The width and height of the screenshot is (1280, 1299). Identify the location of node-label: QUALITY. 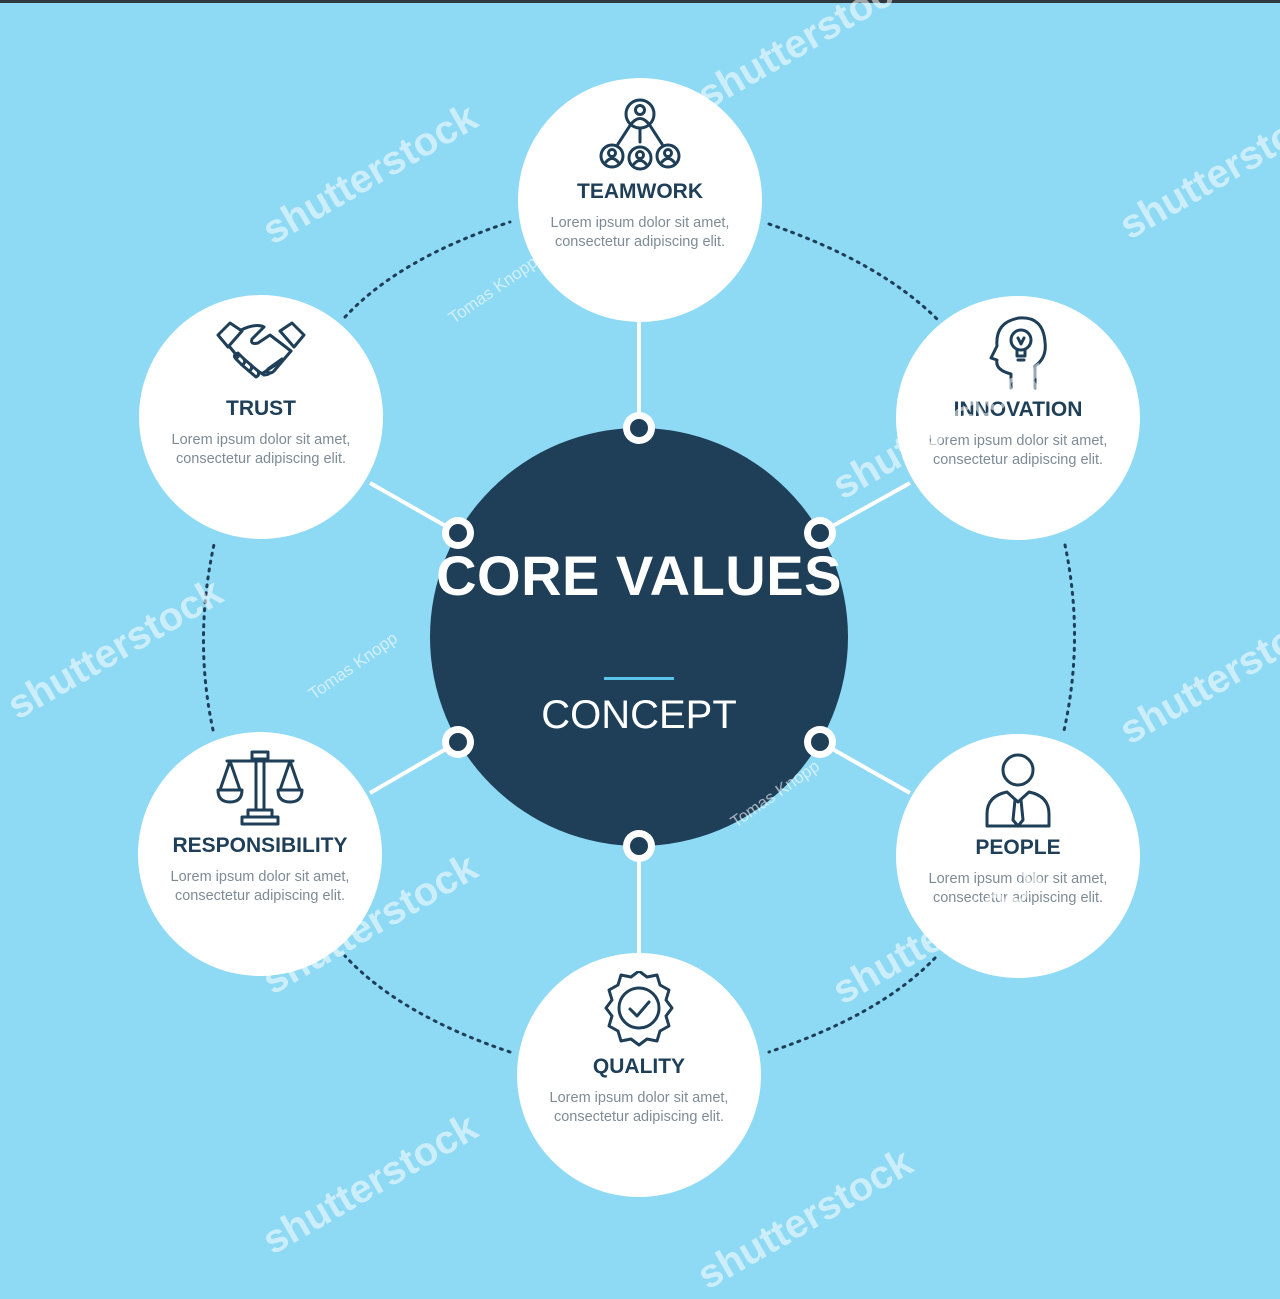
(639, 1066).